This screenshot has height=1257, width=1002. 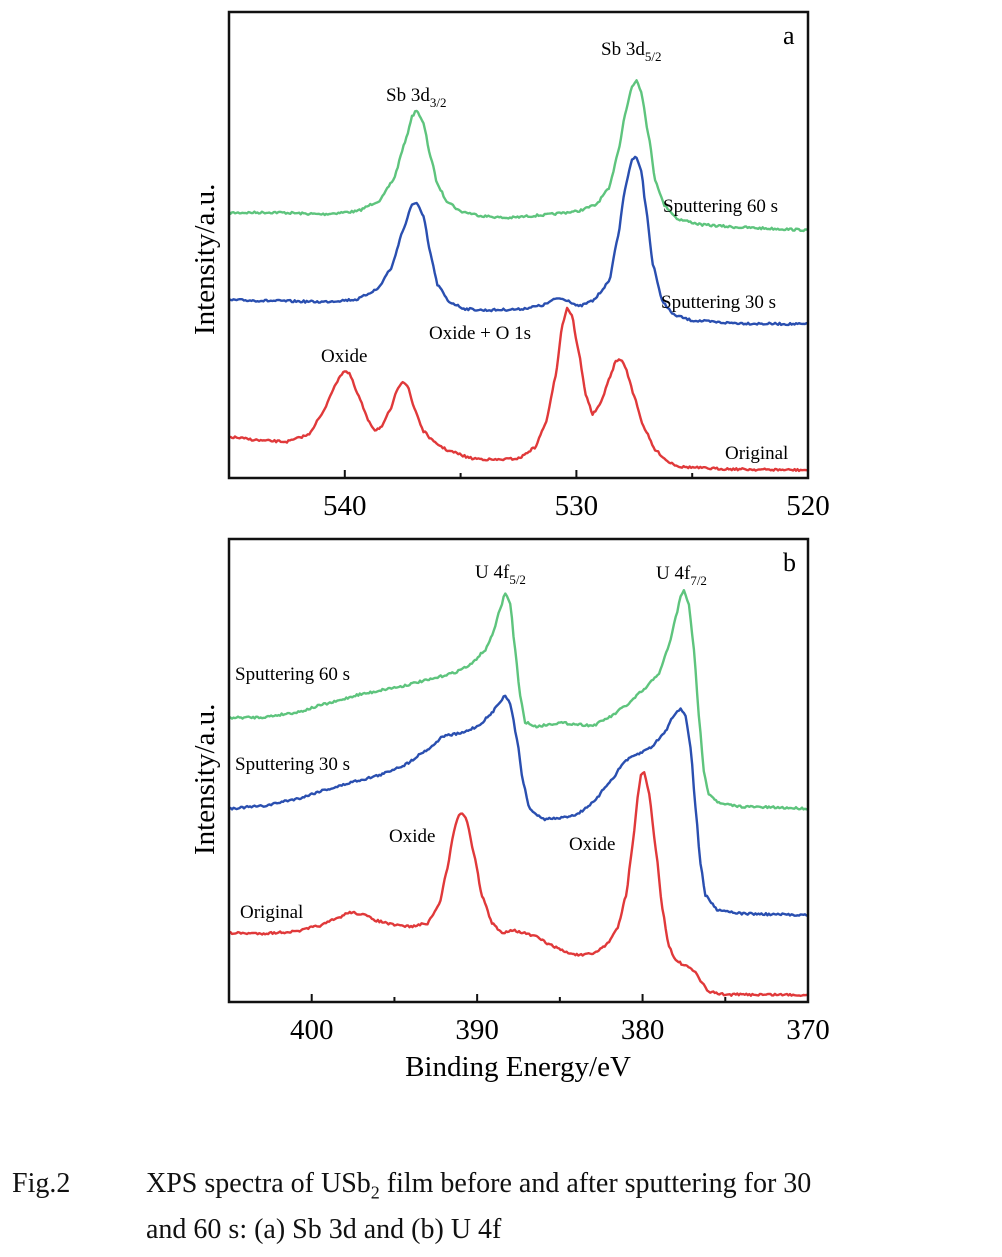 I want to click on annotation-sb3d52: Sb 3d5/2, so click(x=631, y=51).